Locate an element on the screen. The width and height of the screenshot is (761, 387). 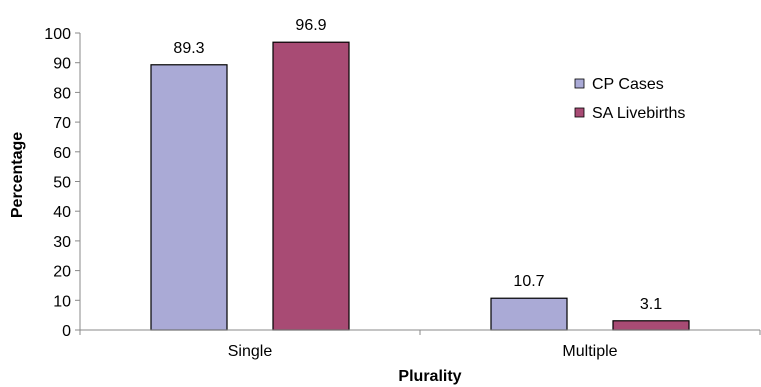
bar-sa-livebirths-multiple is located at coordinates (651, 325).